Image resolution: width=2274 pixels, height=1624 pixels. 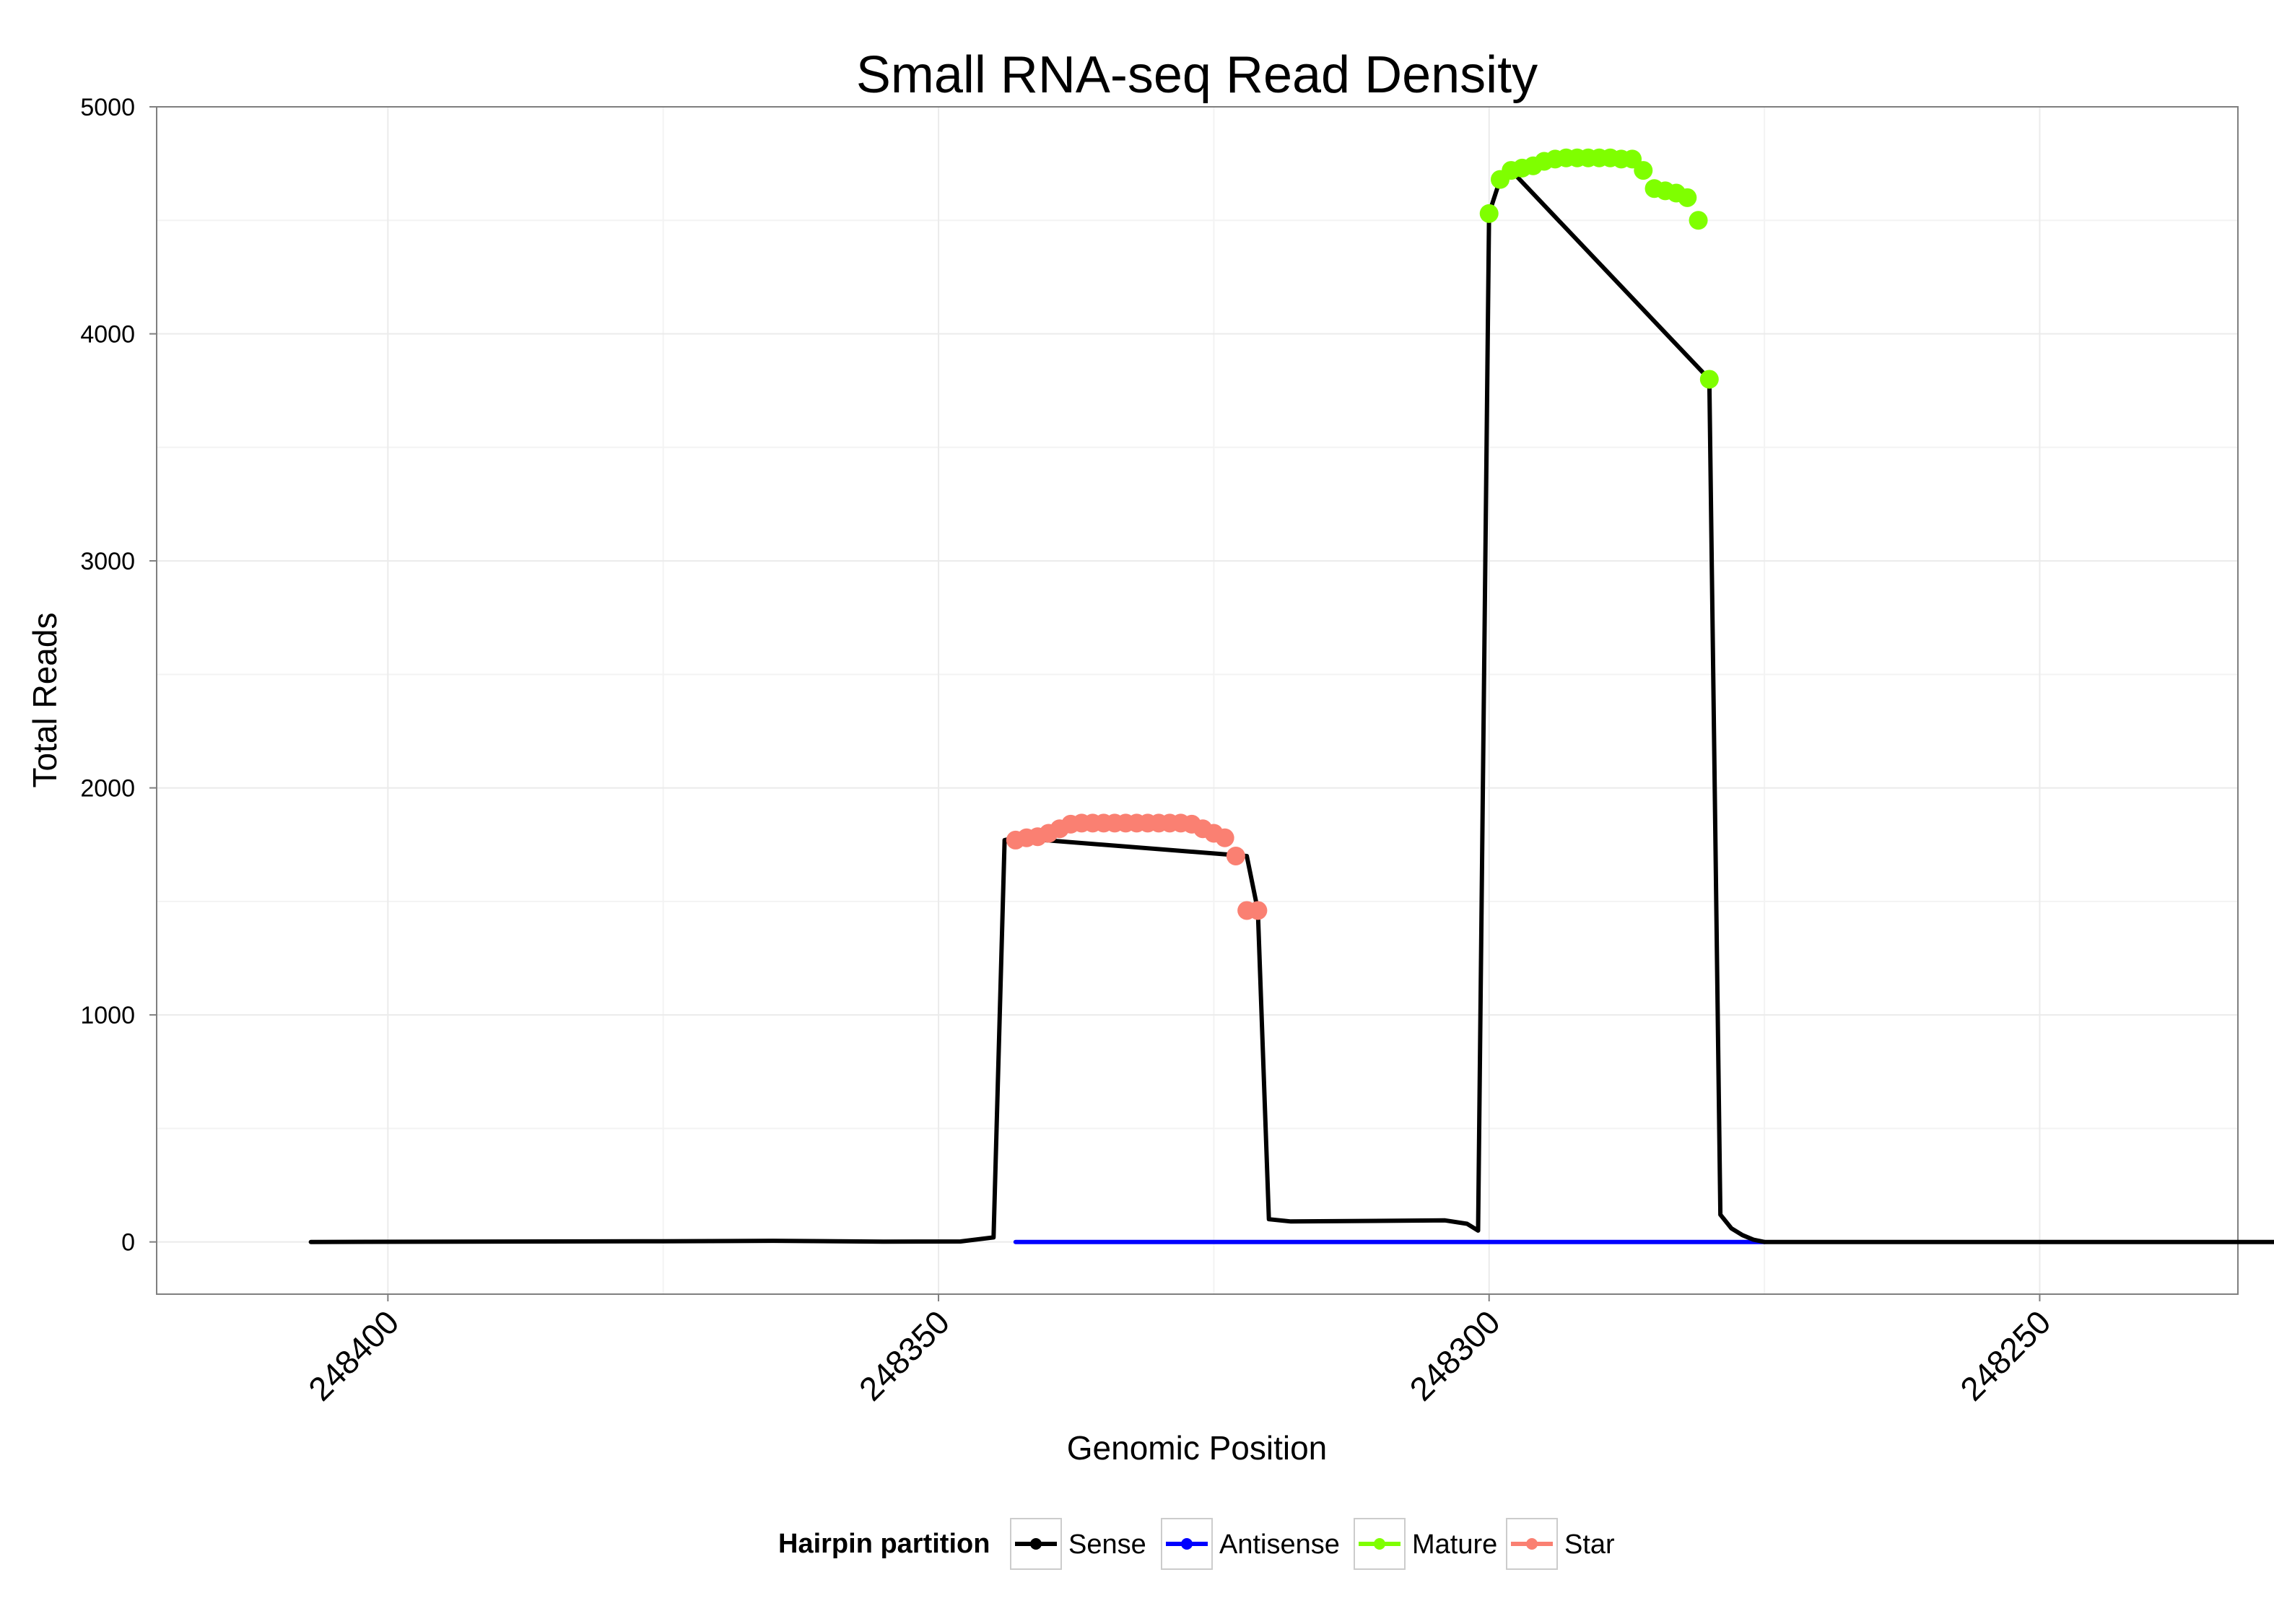 I want to click on y-axis-label: Total Reads, so click(x=45, y=700).